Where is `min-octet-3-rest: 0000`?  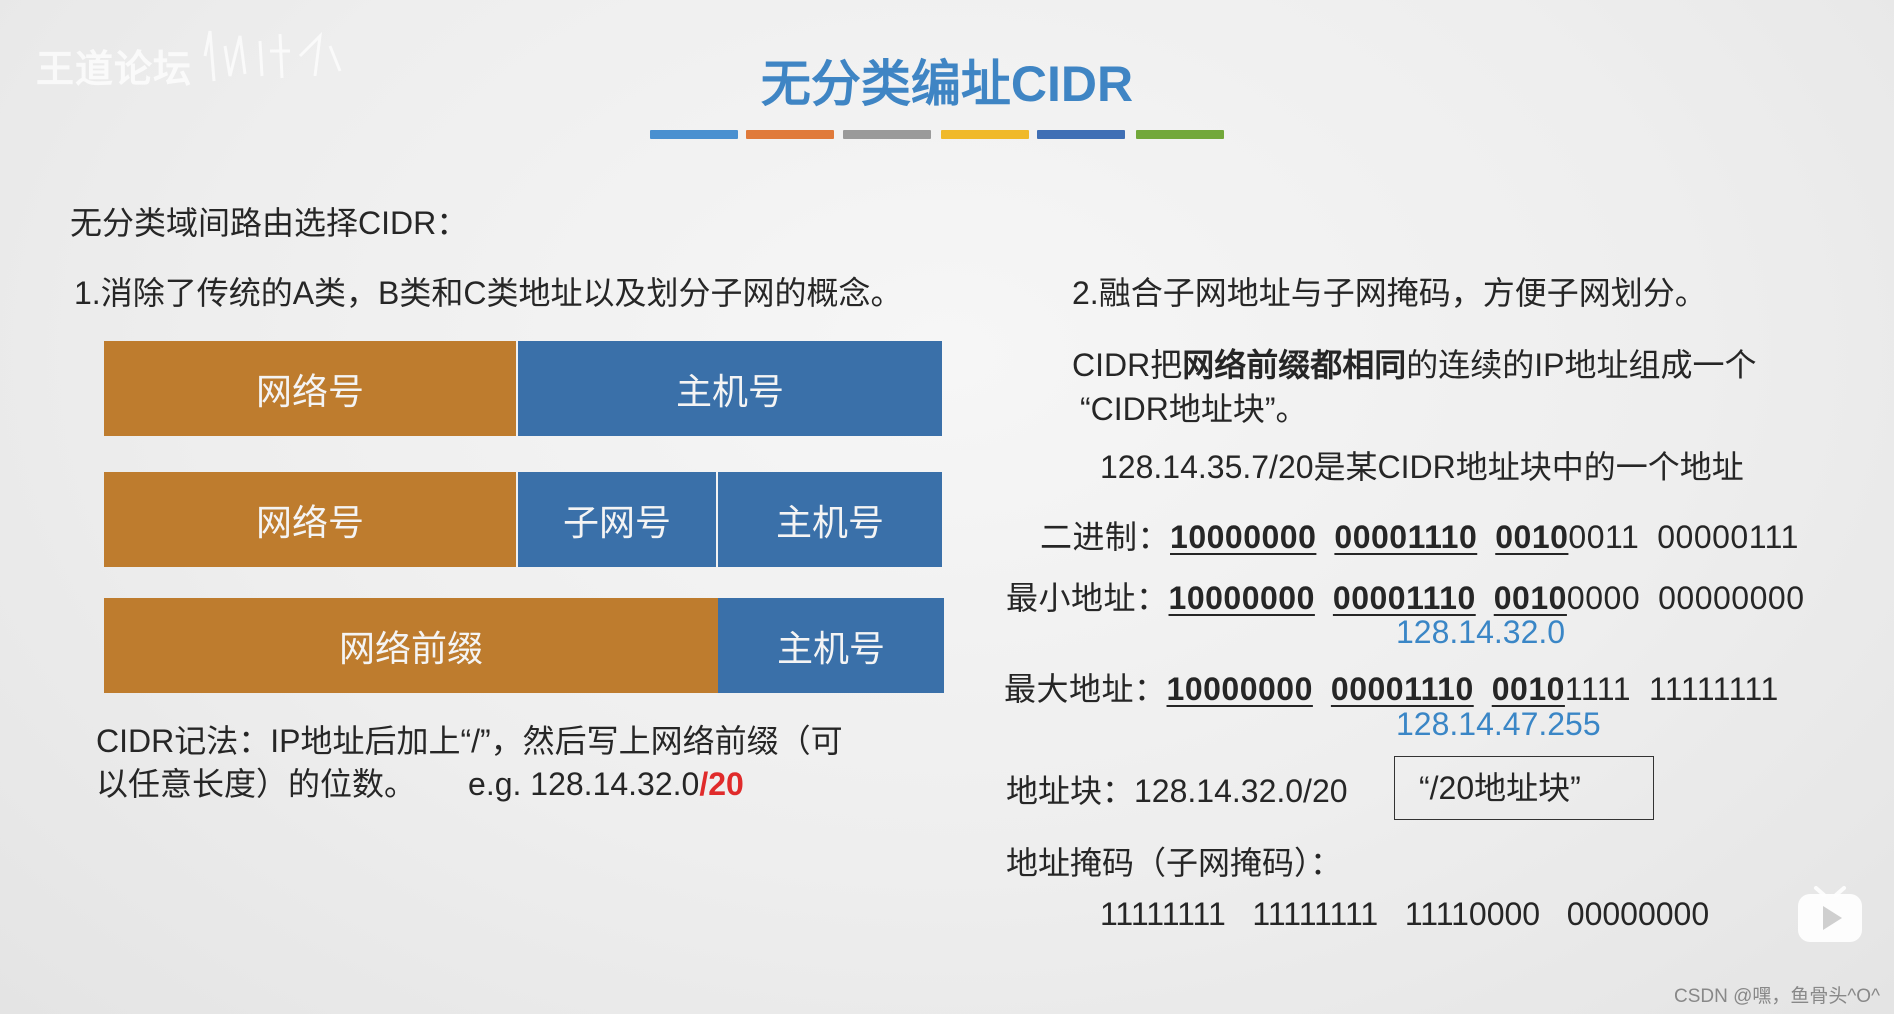
min-octet-3-rest: 0000 is located at coordinates (1603, 598).